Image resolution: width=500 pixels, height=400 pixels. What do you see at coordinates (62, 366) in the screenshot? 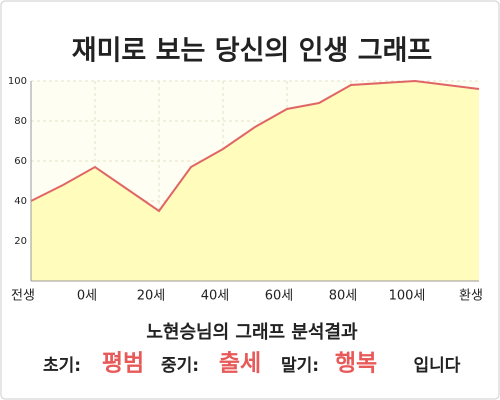
I see `result-label: 초기:` at bounding box center [62, 366].